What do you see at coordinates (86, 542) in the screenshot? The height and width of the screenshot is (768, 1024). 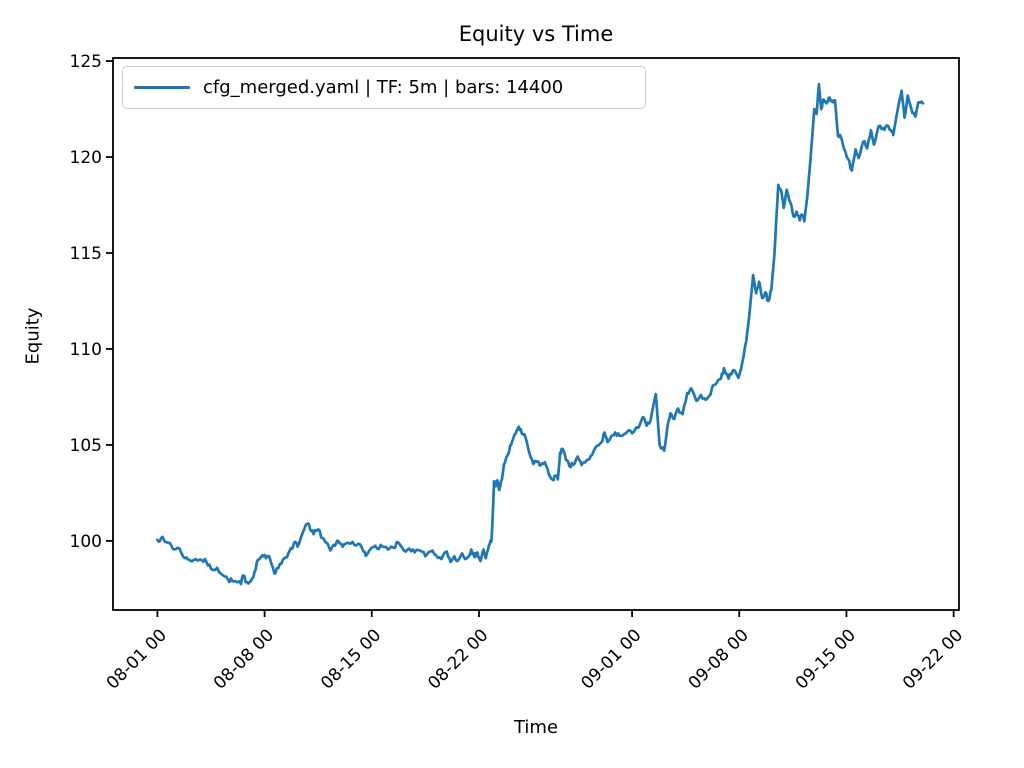 I see `y-tick-label: 100` at bounding box center [86, 542].